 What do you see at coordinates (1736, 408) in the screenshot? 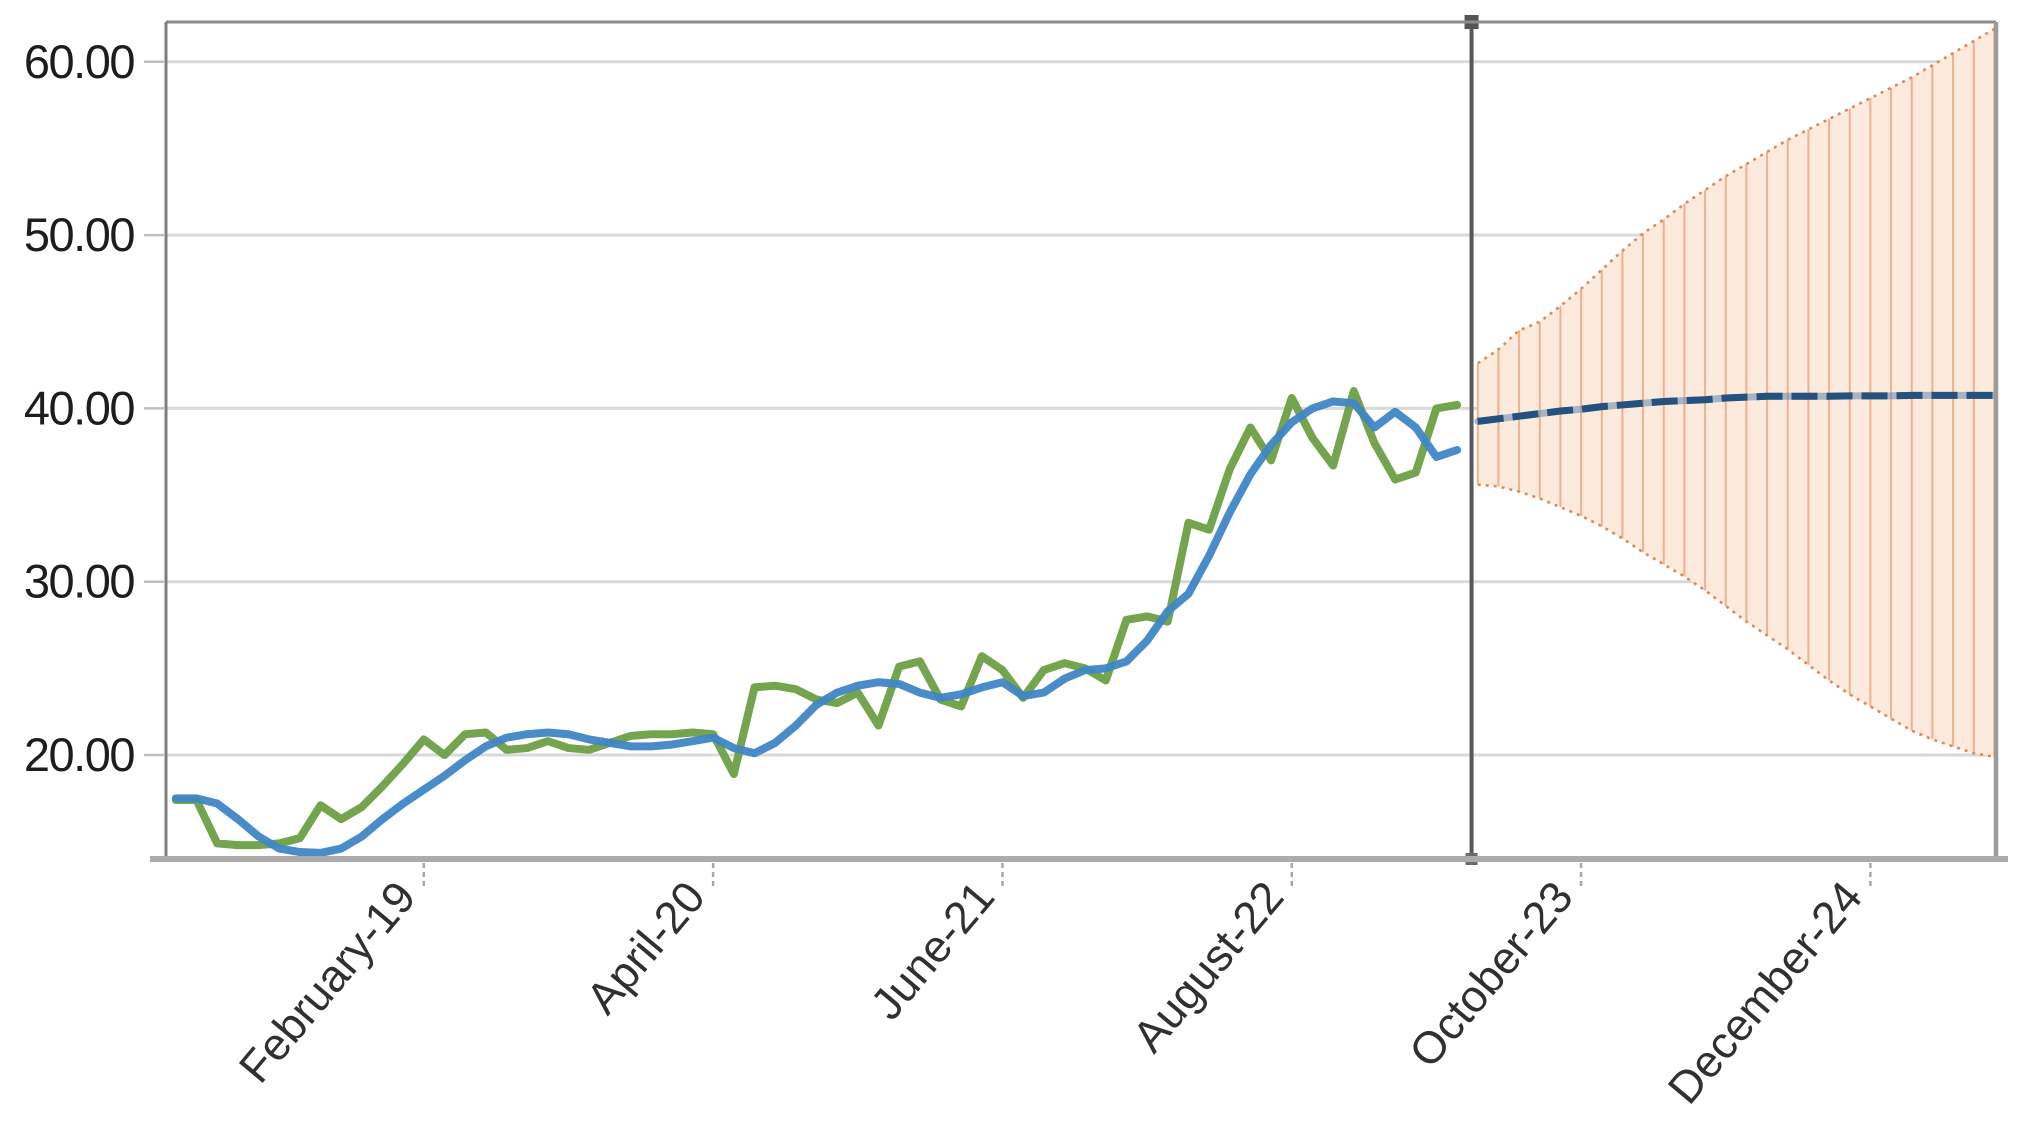
I see `forecast-line` at bounding box center [1736, 408].